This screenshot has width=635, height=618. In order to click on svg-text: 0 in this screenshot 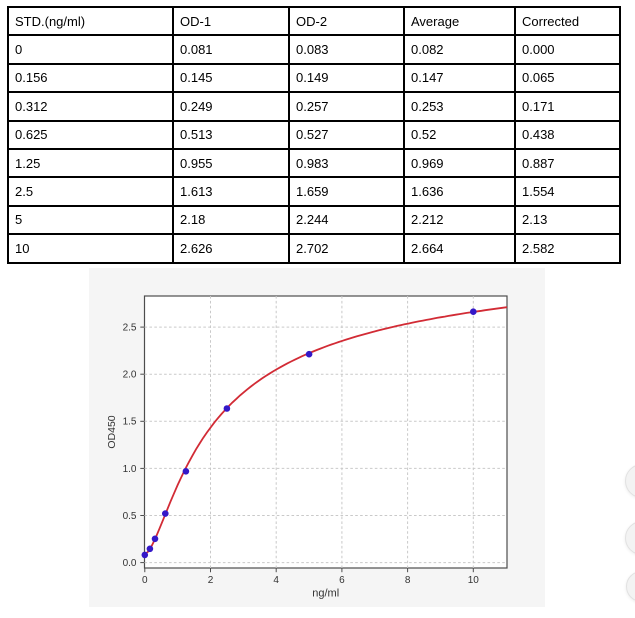, I will do `click(145, 580)`.